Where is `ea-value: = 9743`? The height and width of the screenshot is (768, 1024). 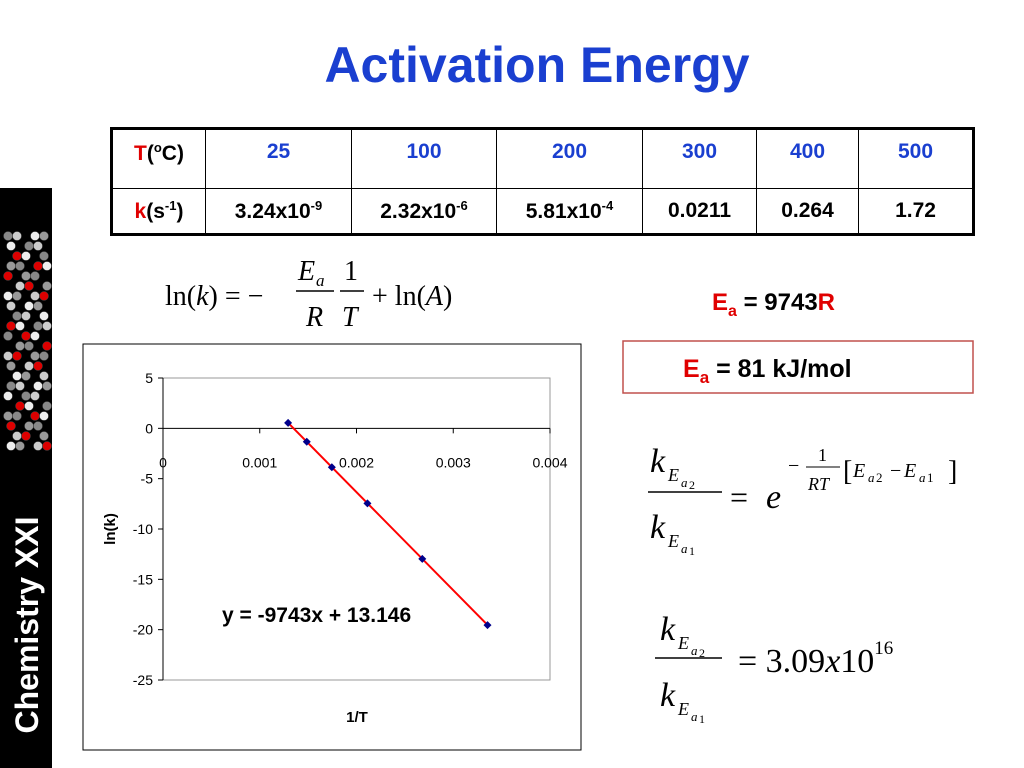
ea-value: = 9743 is located at coordinates (777, 302).